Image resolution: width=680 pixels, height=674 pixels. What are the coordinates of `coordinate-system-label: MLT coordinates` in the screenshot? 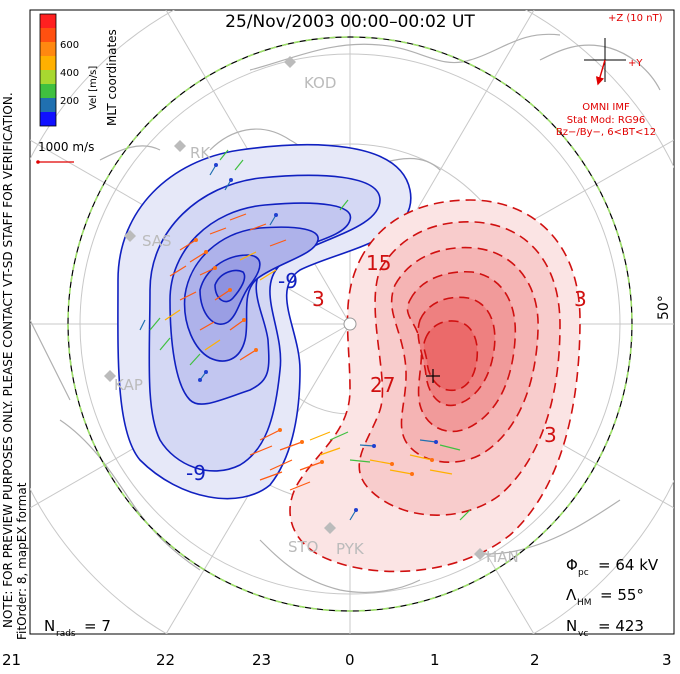 It's located at (112, 77).